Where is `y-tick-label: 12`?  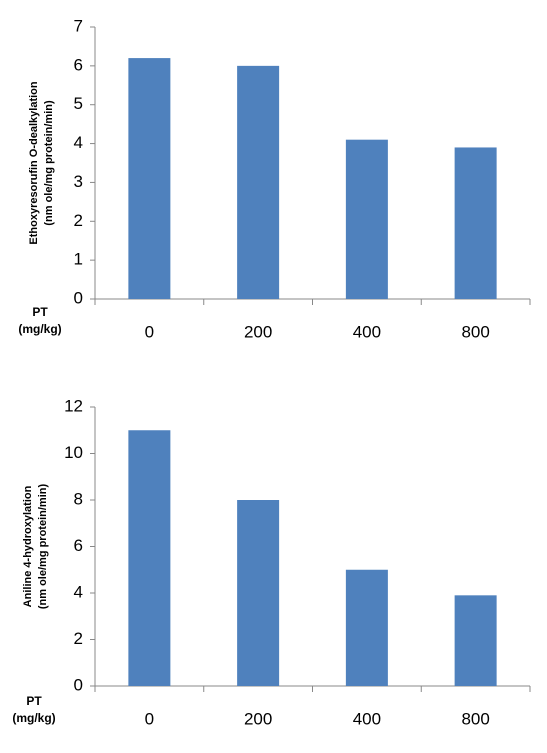
y-tick-label: 12 is located at coordinates (73, 405).